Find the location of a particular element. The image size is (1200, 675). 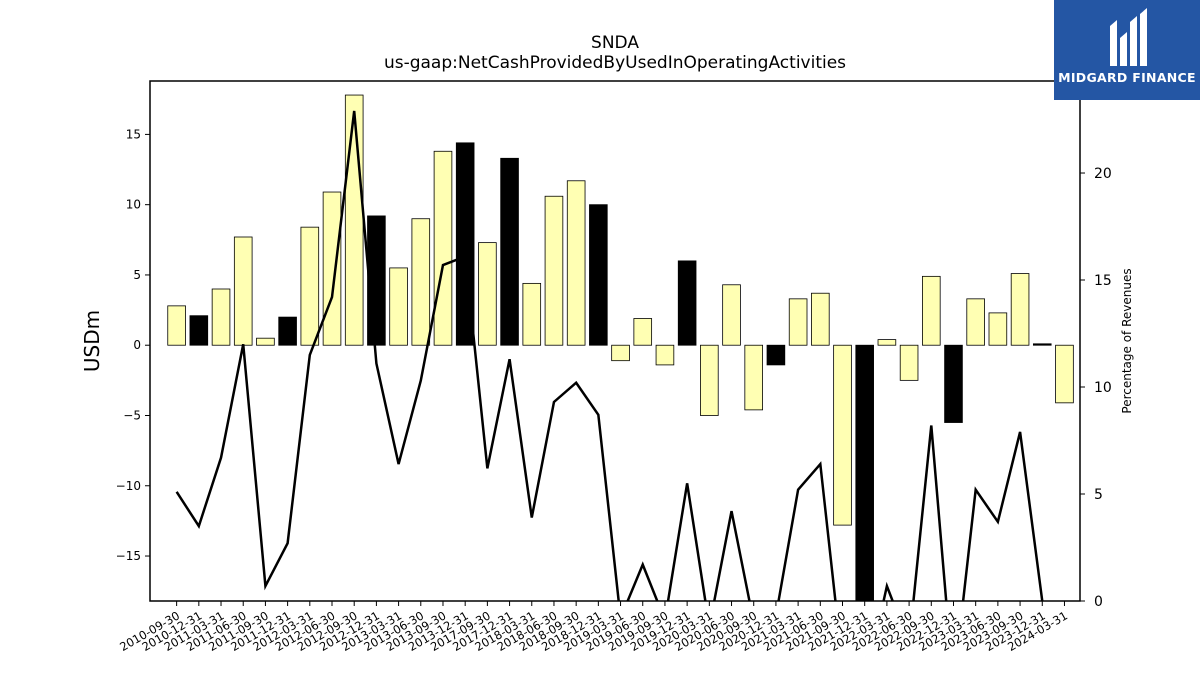

y2-tick-label: 20 is located at coordinates (1103, 174).